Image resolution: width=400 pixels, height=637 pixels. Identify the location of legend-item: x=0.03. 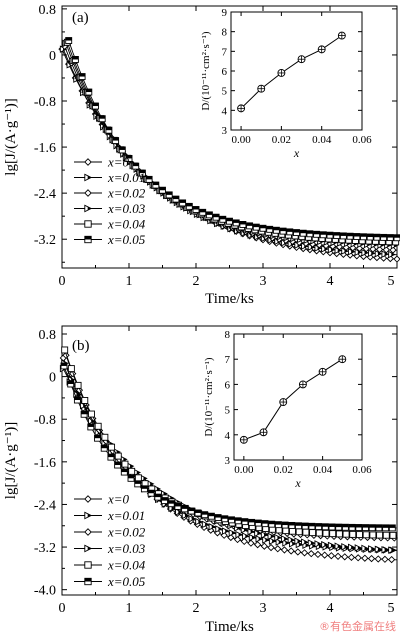
(110, 208).